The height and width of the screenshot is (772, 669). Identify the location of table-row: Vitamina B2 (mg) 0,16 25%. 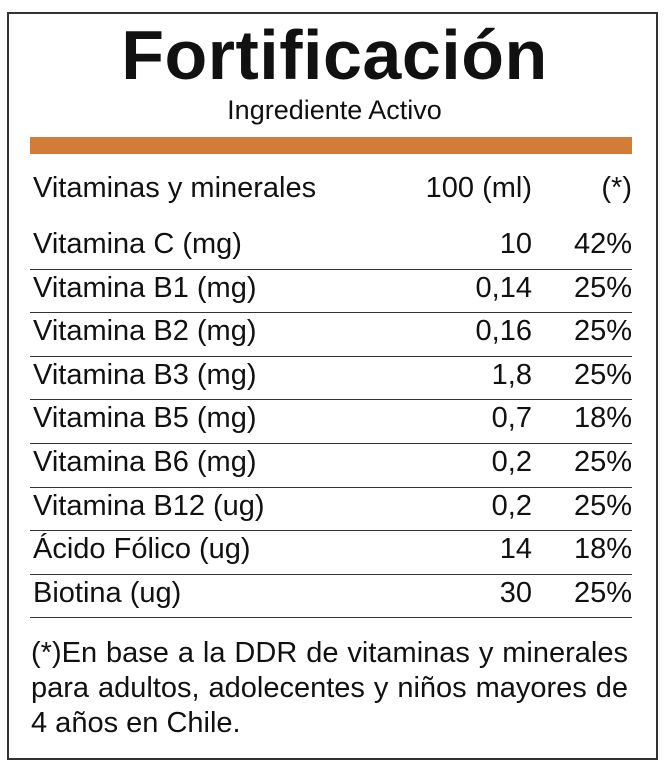
(331, 335).